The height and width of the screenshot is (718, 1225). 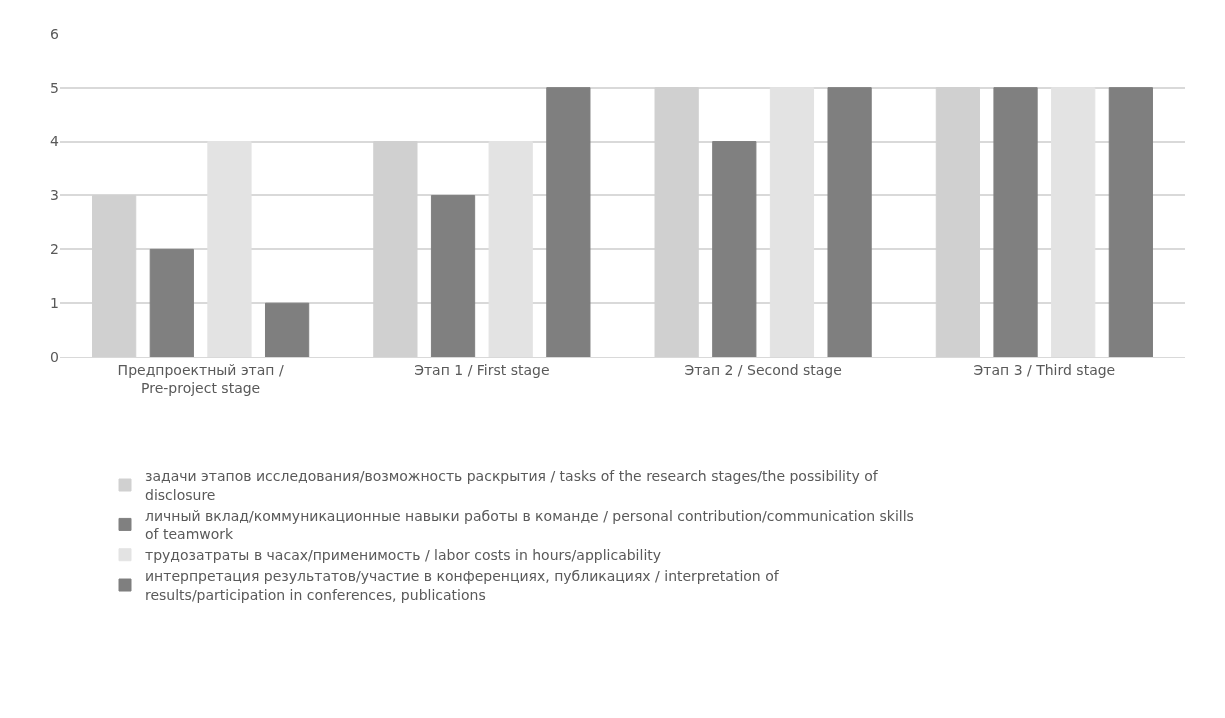 I want to click on x-tick-label: Этап 1 / First stage, so click(x=482, y=369).